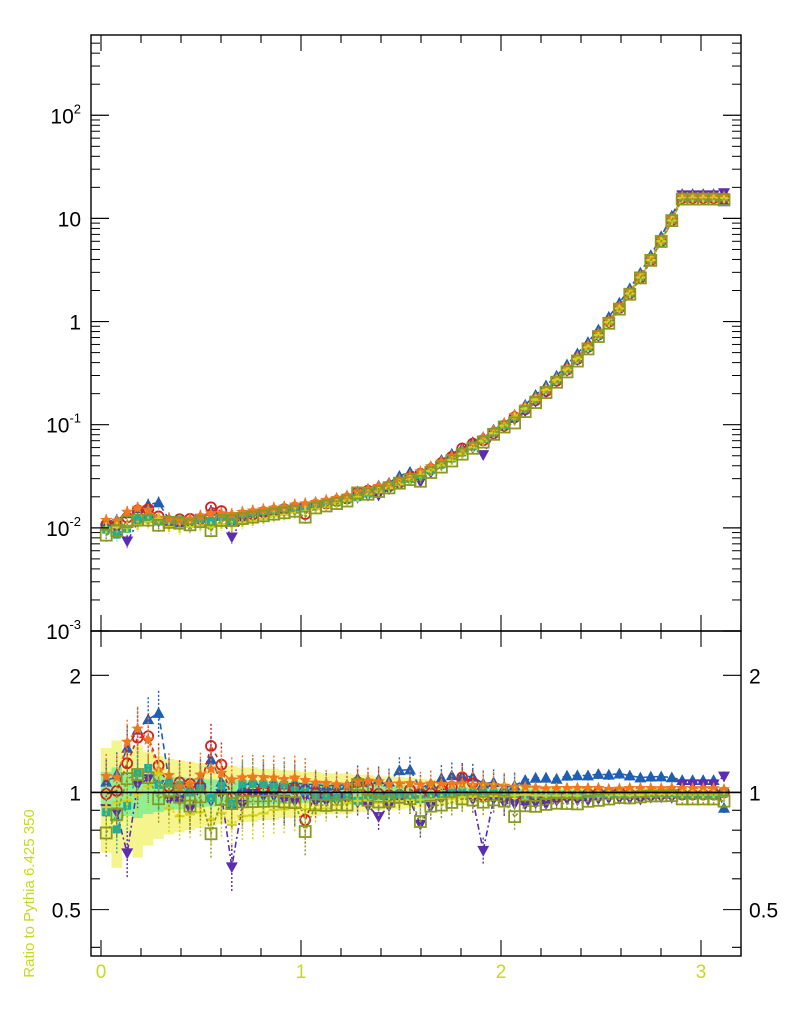 The width and height of the screenshot is (786, 1024). What do you see at coordinates (29, 893) in the screenshot?
I see `ratio-y-axis-label: Ratio to Pythia 6.425 350` at bounding box center [29, 893].